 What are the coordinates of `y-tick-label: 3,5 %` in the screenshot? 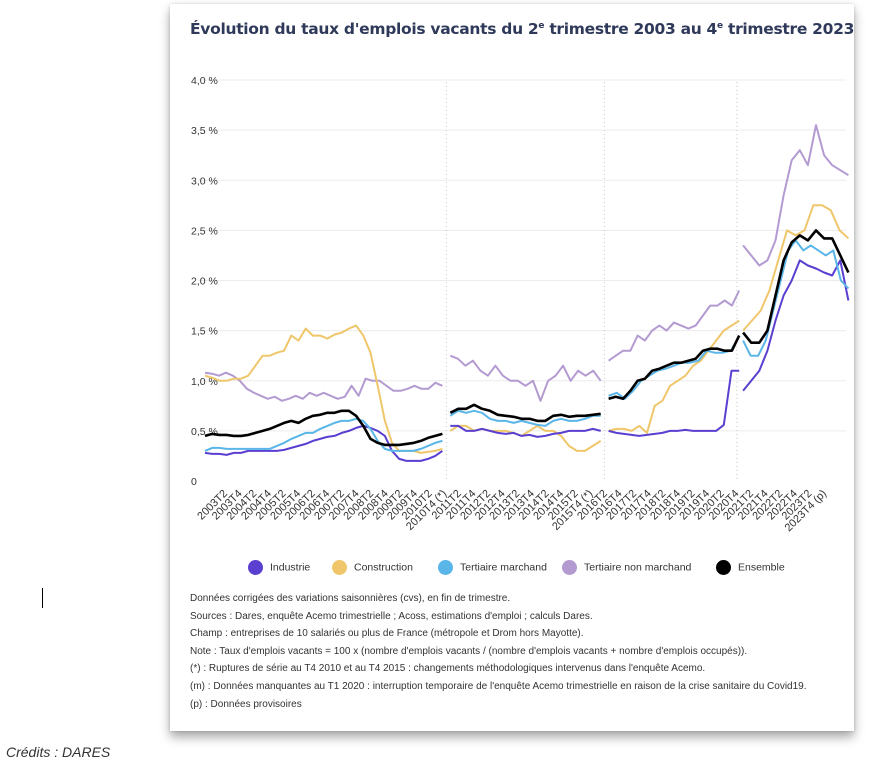 It's located at (204, 131).